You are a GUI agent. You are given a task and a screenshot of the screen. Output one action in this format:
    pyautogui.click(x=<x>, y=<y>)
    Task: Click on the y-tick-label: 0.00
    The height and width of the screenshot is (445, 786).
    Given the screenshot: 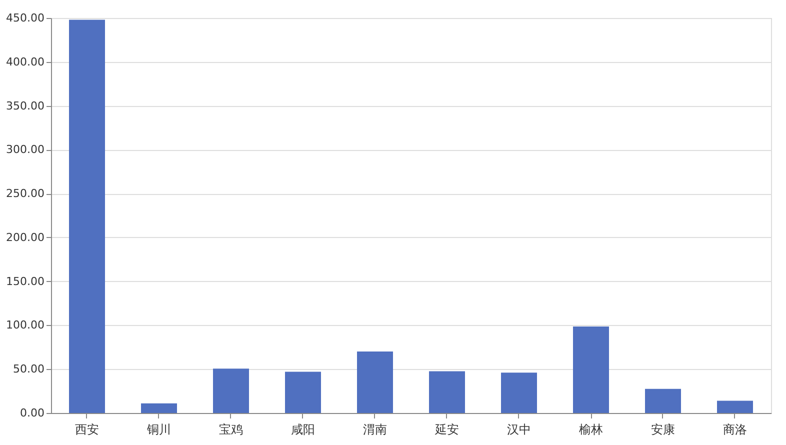 What is the action you would take?
    pyautogui.click(x=32, y=413)
    